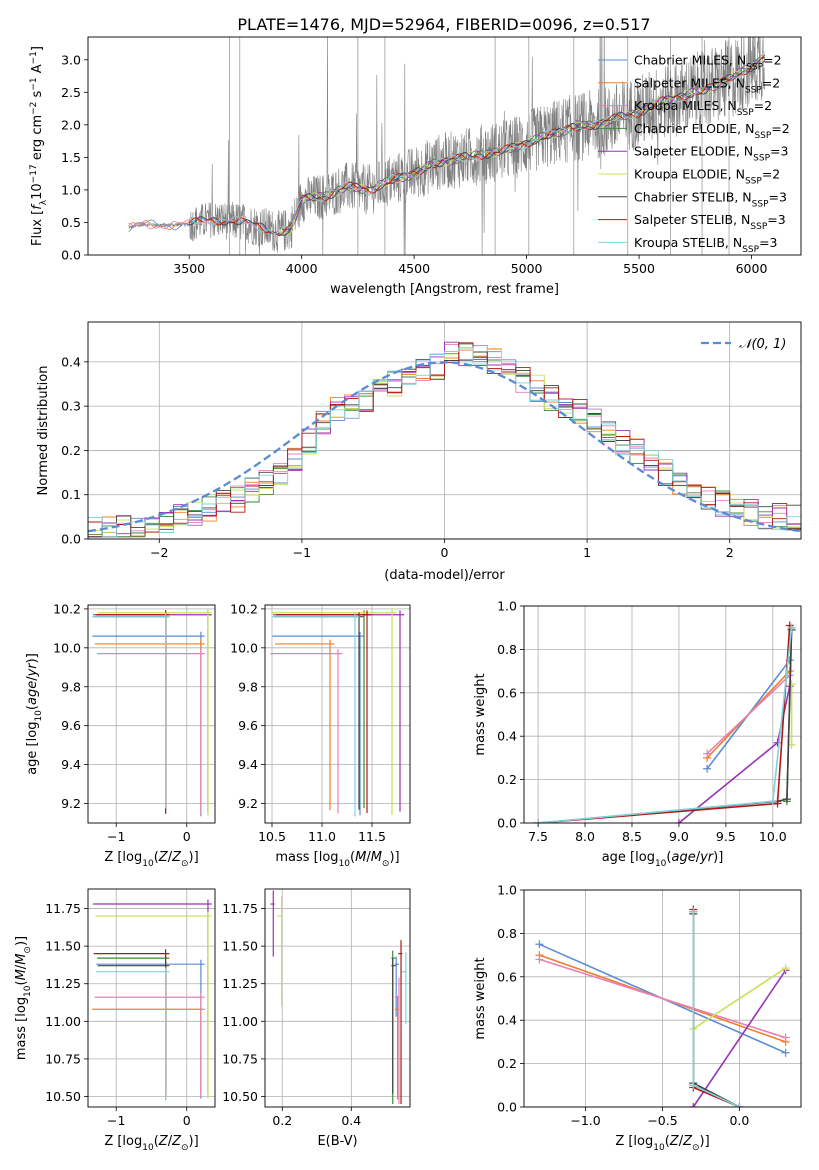  What do you see at coordinates (194, 857) in the screenshot?
I see `age_vs_Z-xlabel-part: )]` at bounding box center [194, 857].